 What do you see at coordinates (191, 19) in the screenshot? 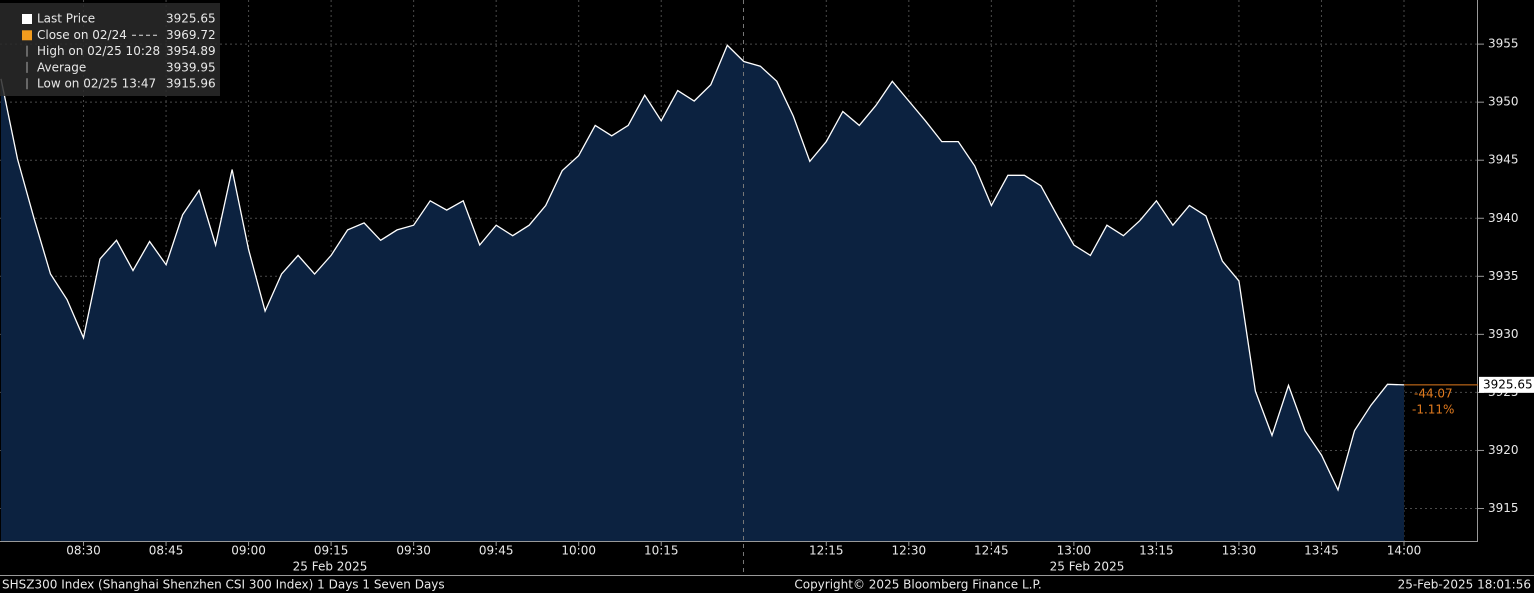
I see `legend-value: 3925.65` at bounding box center [191, 19].